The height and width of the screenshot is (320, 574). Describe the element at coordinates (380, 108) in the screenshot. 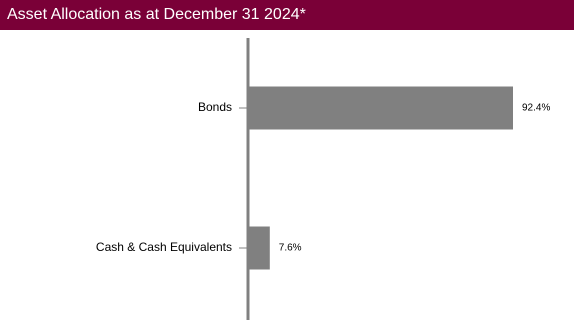

I see `bar-bonds` at that location.